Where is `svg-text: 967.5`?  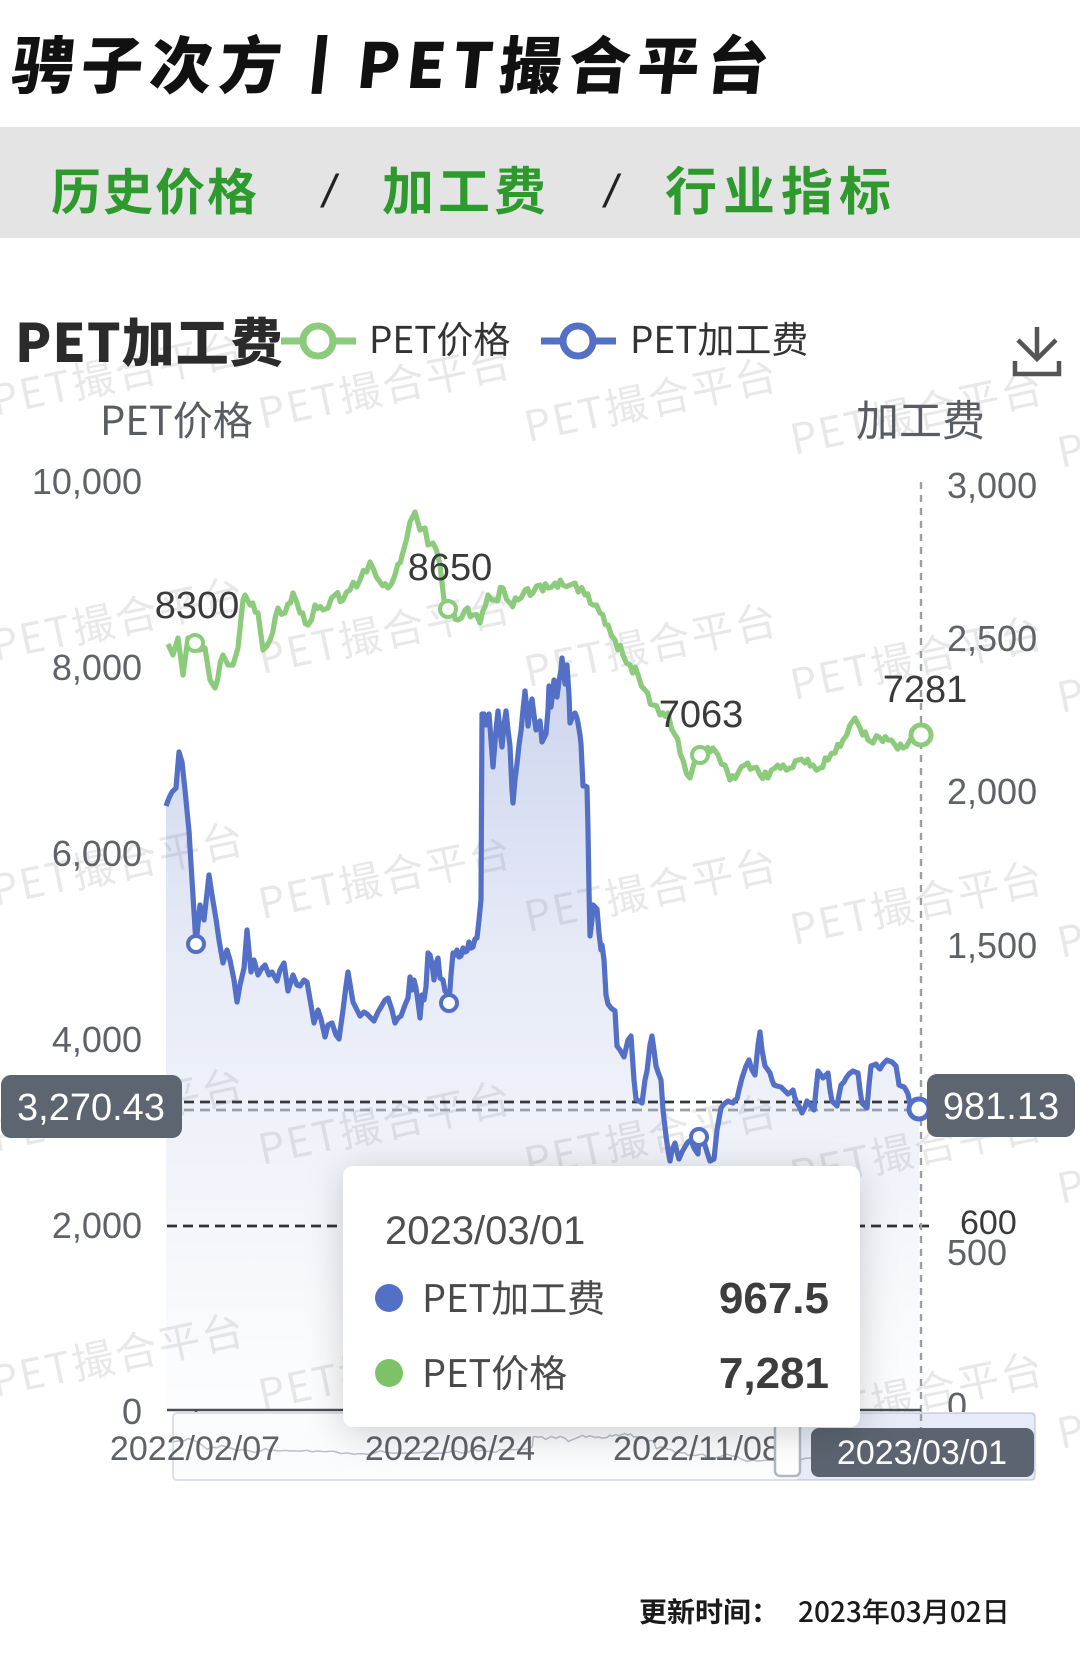
svg-text: 967.5 is located at coordinates (774, 1298).